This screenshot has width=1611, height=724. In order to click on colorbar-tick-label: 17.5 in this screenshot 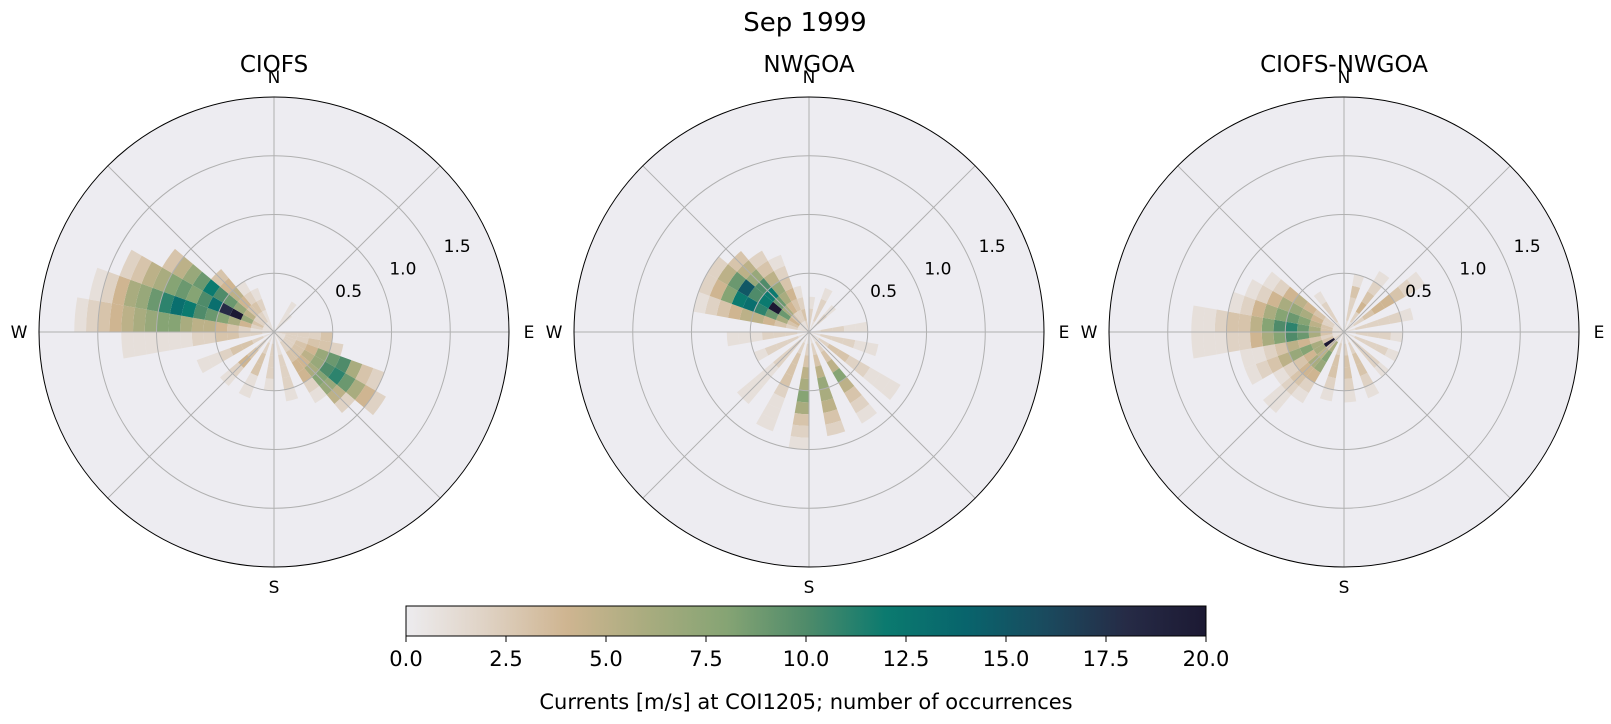, I will do `click(1106, 659)`.